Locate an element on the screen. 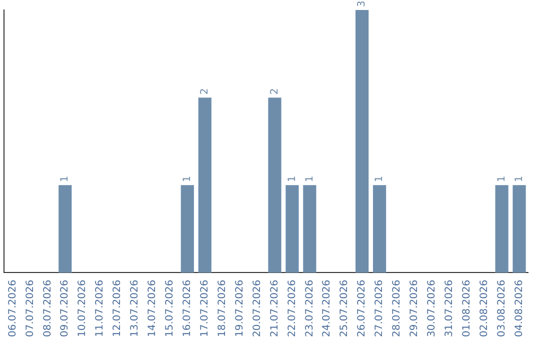 The width and height of the screenshot is (540, 340). x-tick-label: 11.07.2026 is located at coordinates (100, 309).